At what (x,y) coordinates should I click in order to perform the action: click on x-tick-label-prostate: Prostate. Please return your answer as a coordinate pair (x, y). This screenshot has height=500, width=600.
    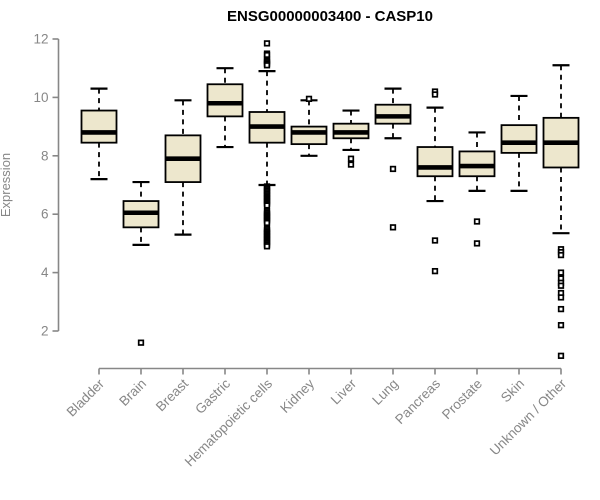
    Looking at the image, I should click on (462, 399).